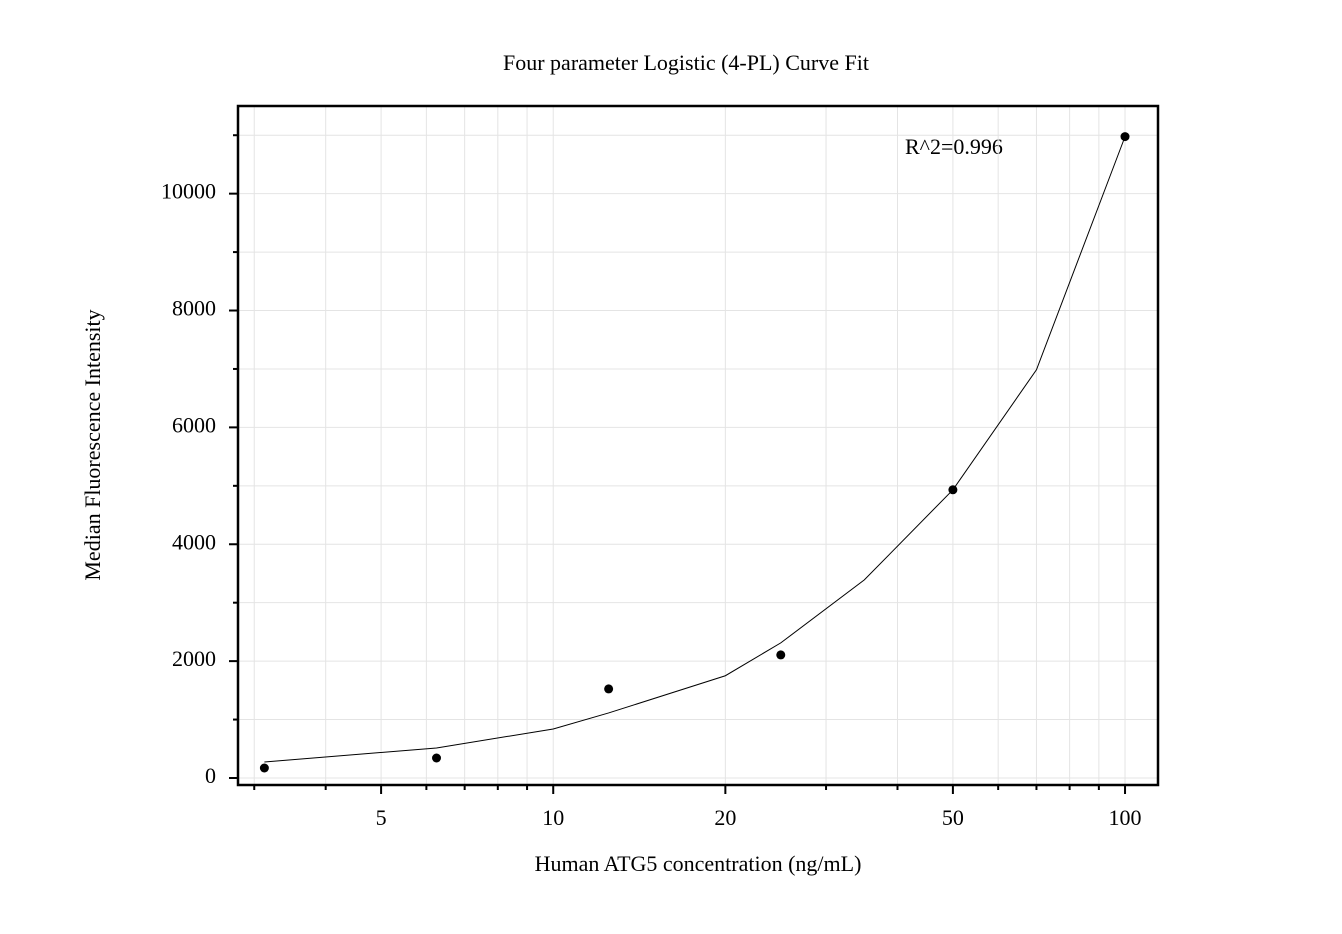 The height and width of the screenshot is (934, 1342). Describe the element at coordinates (954, 146) in the screenshot. I see `annotation: R^2=0.996` at that location.